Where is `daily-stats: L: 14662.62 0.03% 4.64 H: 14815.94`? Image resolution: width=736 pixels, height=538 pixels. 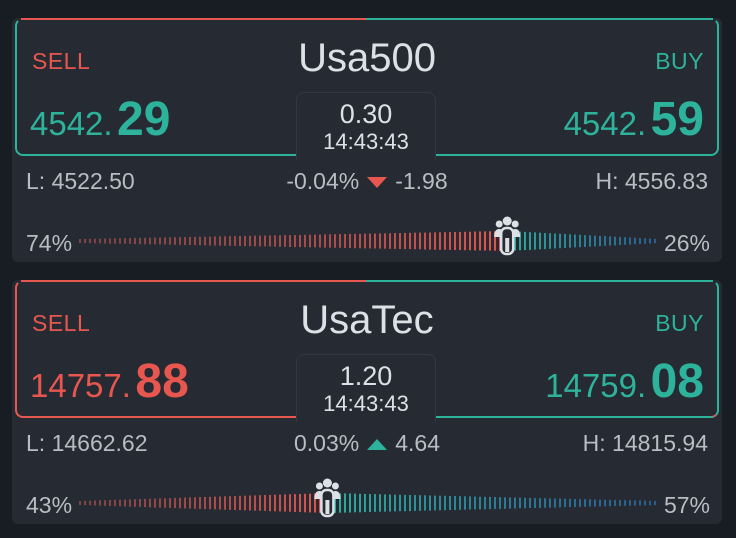
daily-stats: L: 14662.62 0.03% 4.64 H: 14815.94 is located at coordinates (367, 445).